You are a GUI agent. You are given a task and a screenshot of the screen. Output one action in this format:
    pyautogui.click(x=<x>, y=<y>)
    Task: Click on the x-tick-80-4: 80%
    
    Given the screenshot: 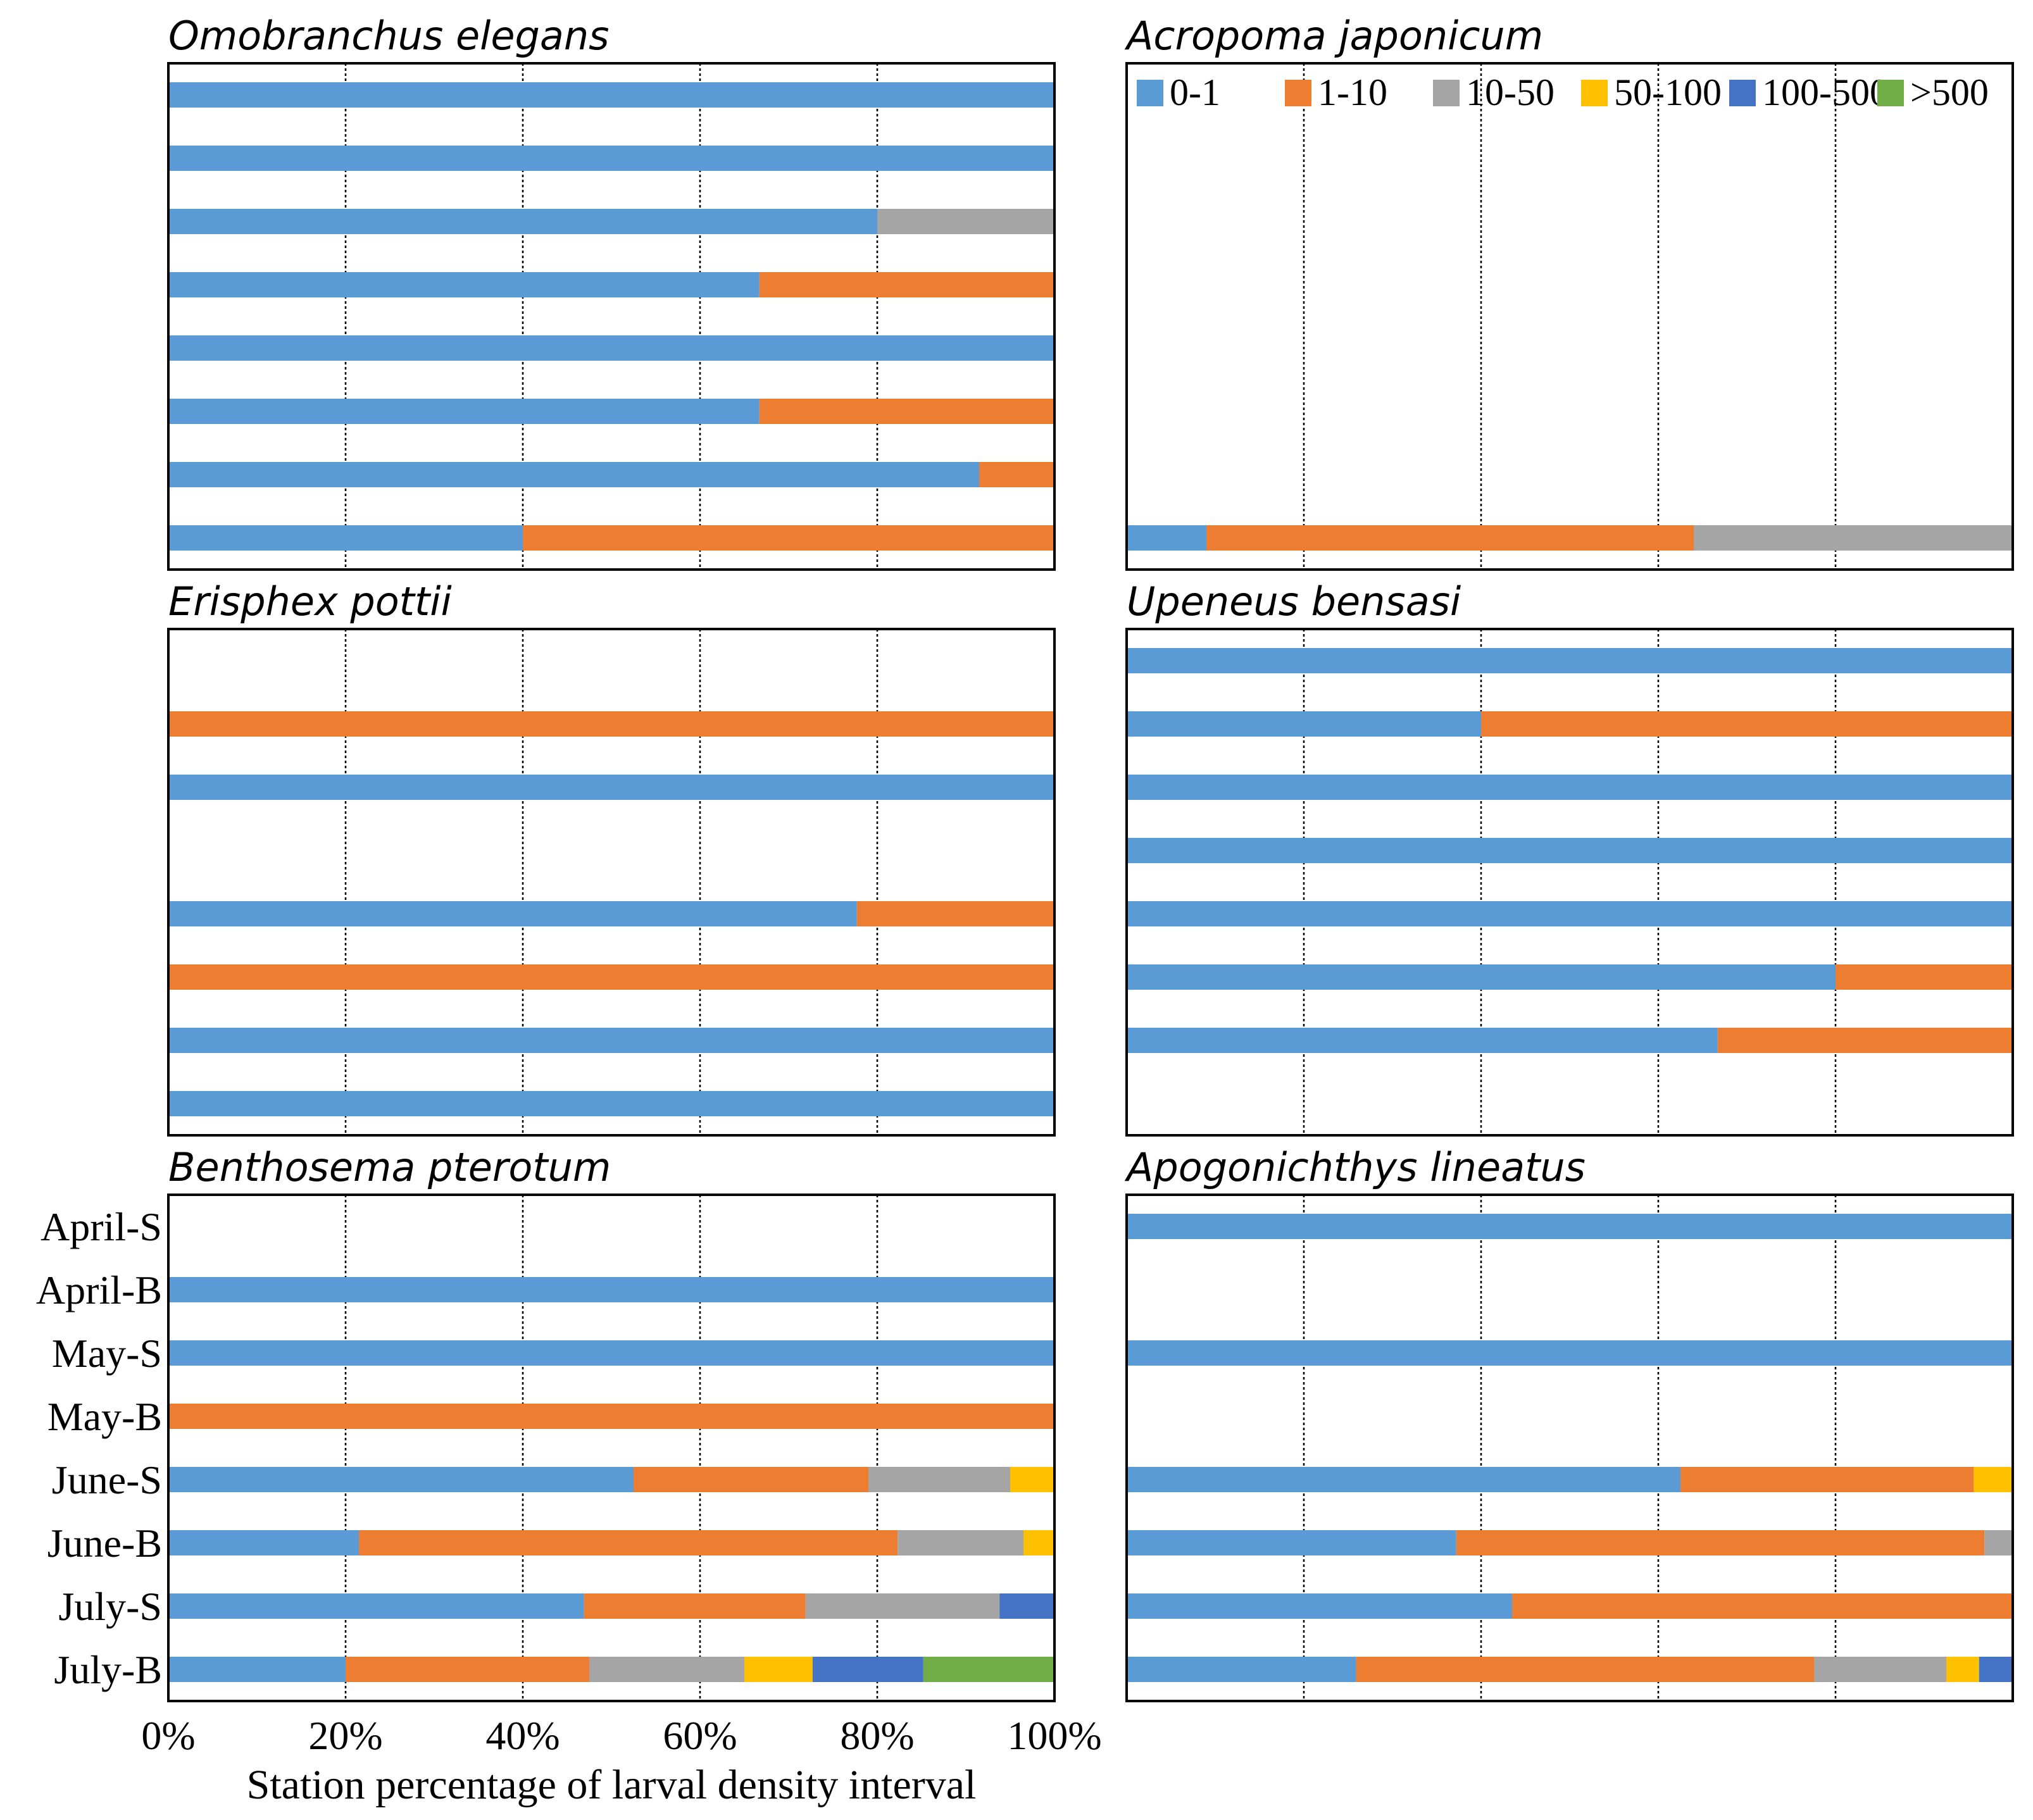 What is the action you would take?
    pyautogui.click(x=877, y=1735)
    